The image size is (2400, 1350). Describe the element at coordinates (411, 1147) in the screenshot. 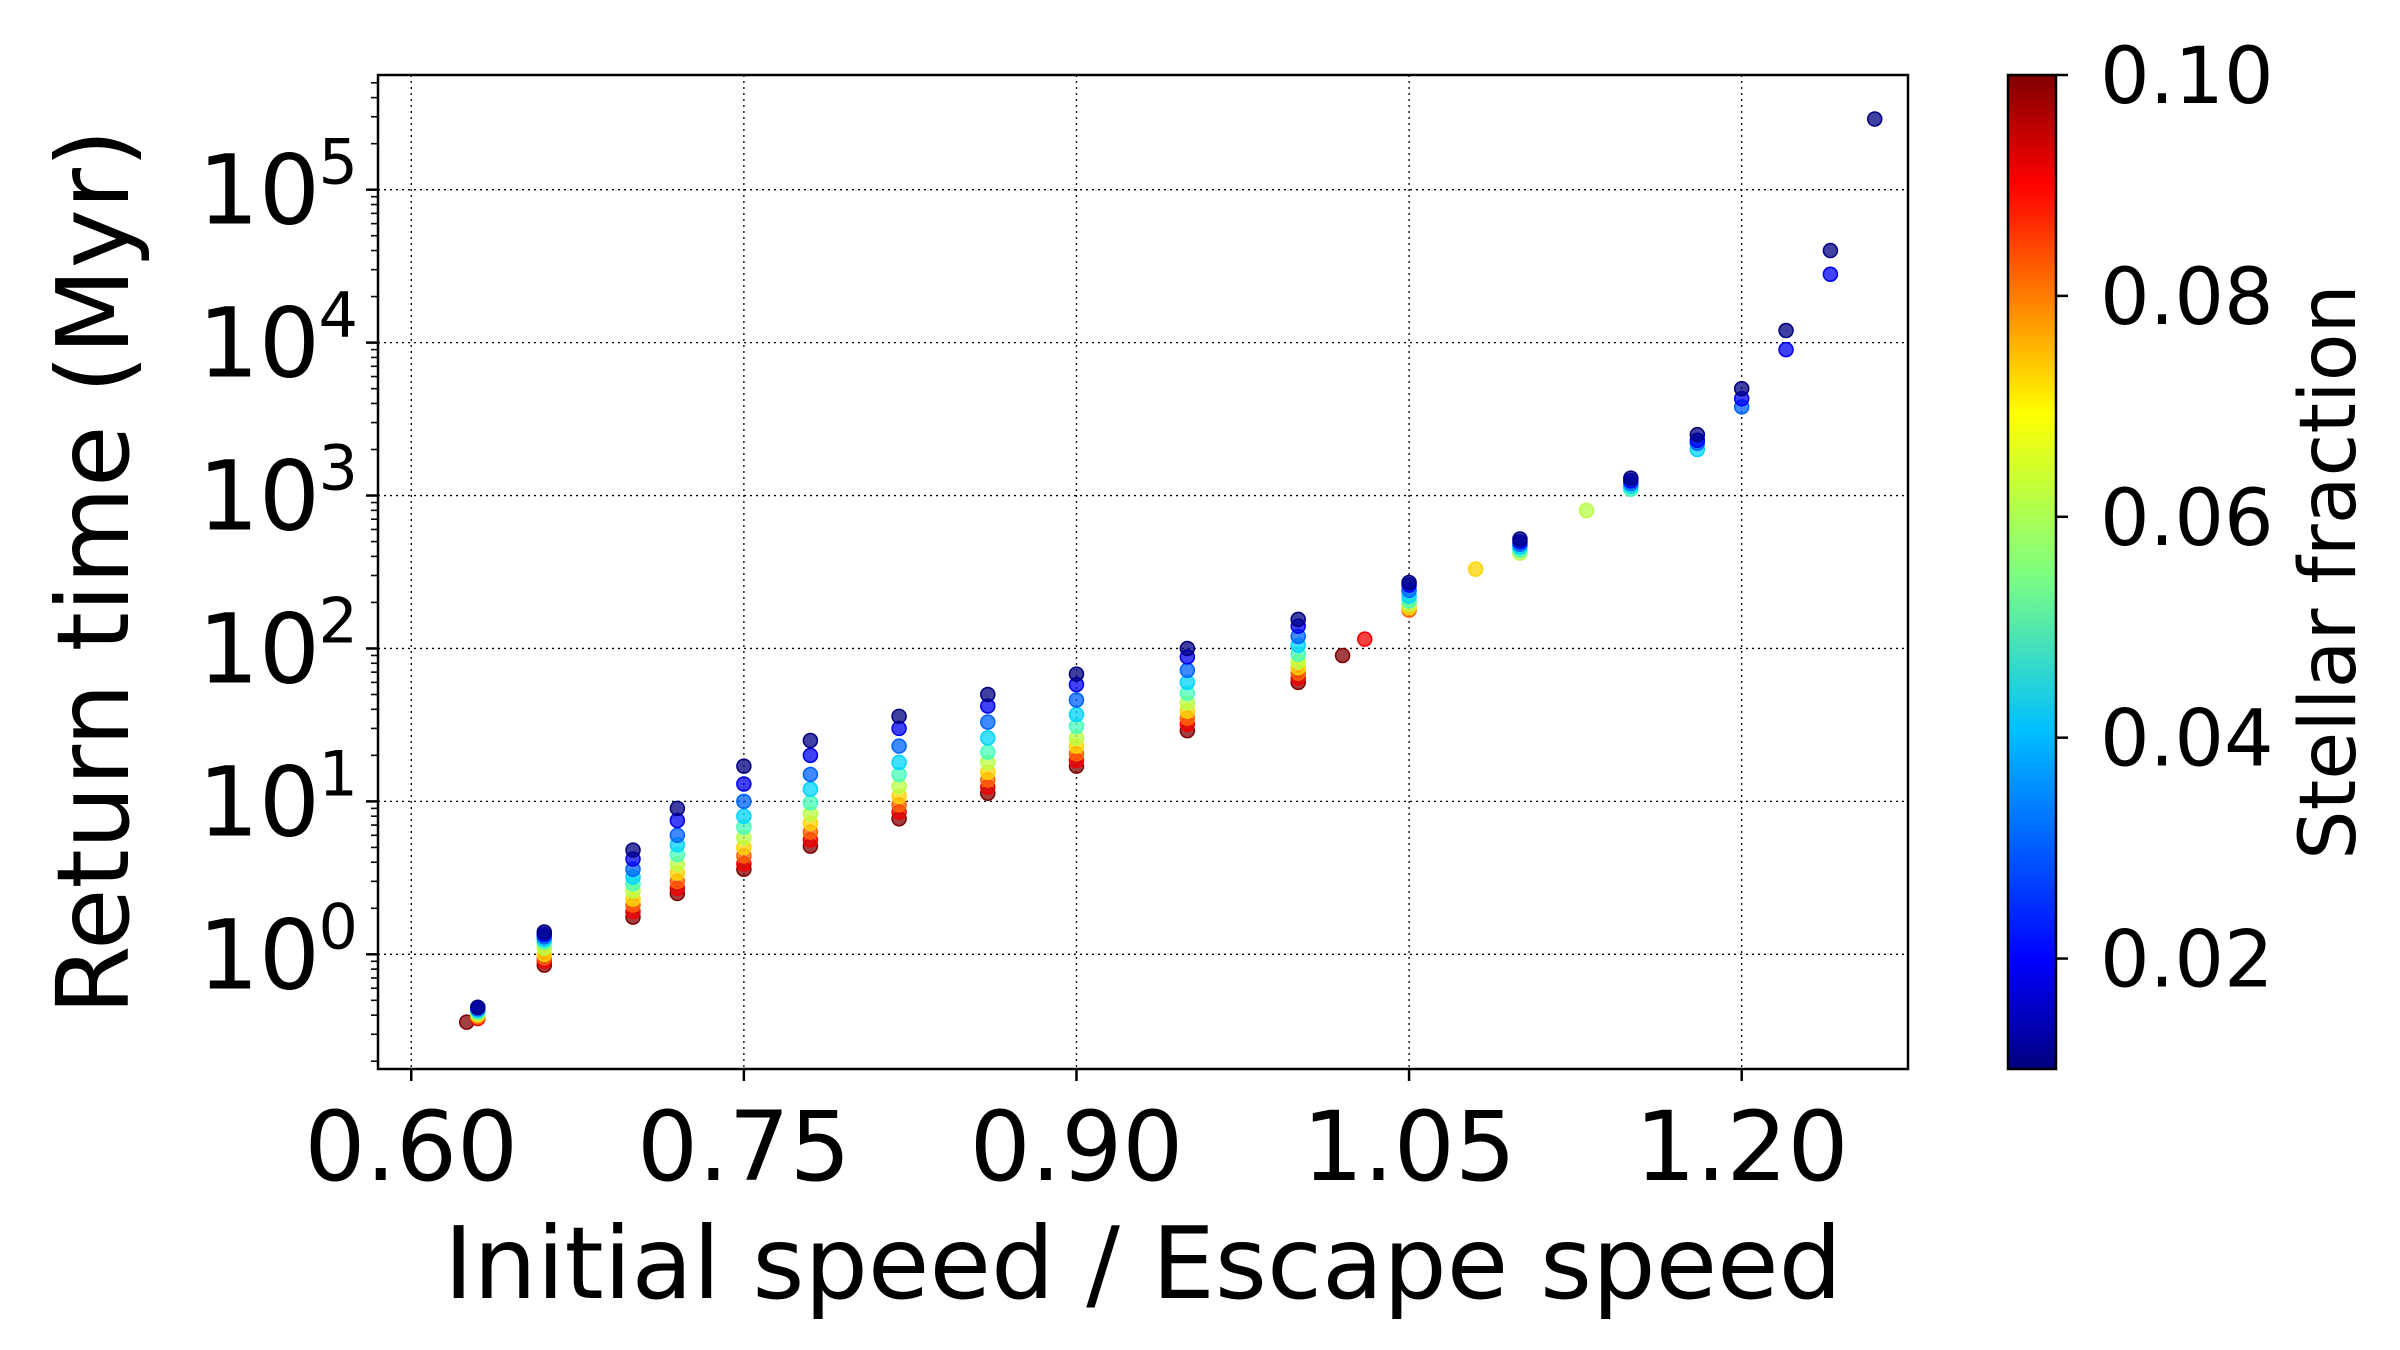

I see `x-tick-label: 0.60` at that location.